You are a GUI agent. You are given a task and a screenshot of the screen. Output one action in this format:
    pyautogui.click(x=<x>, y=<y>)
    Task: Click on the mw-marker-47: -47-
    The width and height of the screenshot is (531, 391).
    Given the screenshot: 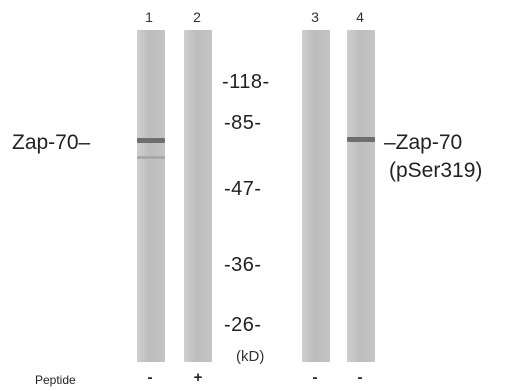 What is the action you would take?
    pyautogui.click(x=243, y=189)
    